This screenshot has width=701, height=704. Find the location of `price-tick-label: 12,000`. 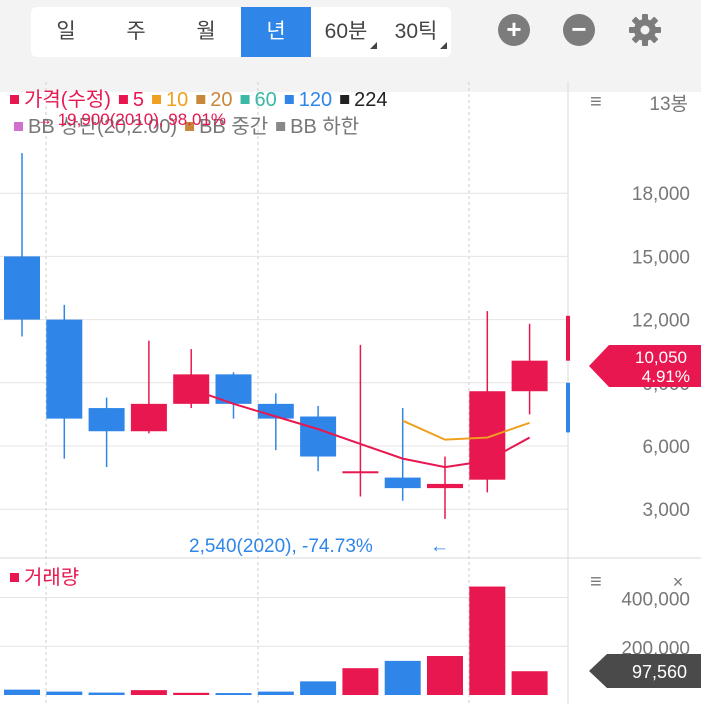

price-tick-label: 12,000 is located at coordinates (661, 321).